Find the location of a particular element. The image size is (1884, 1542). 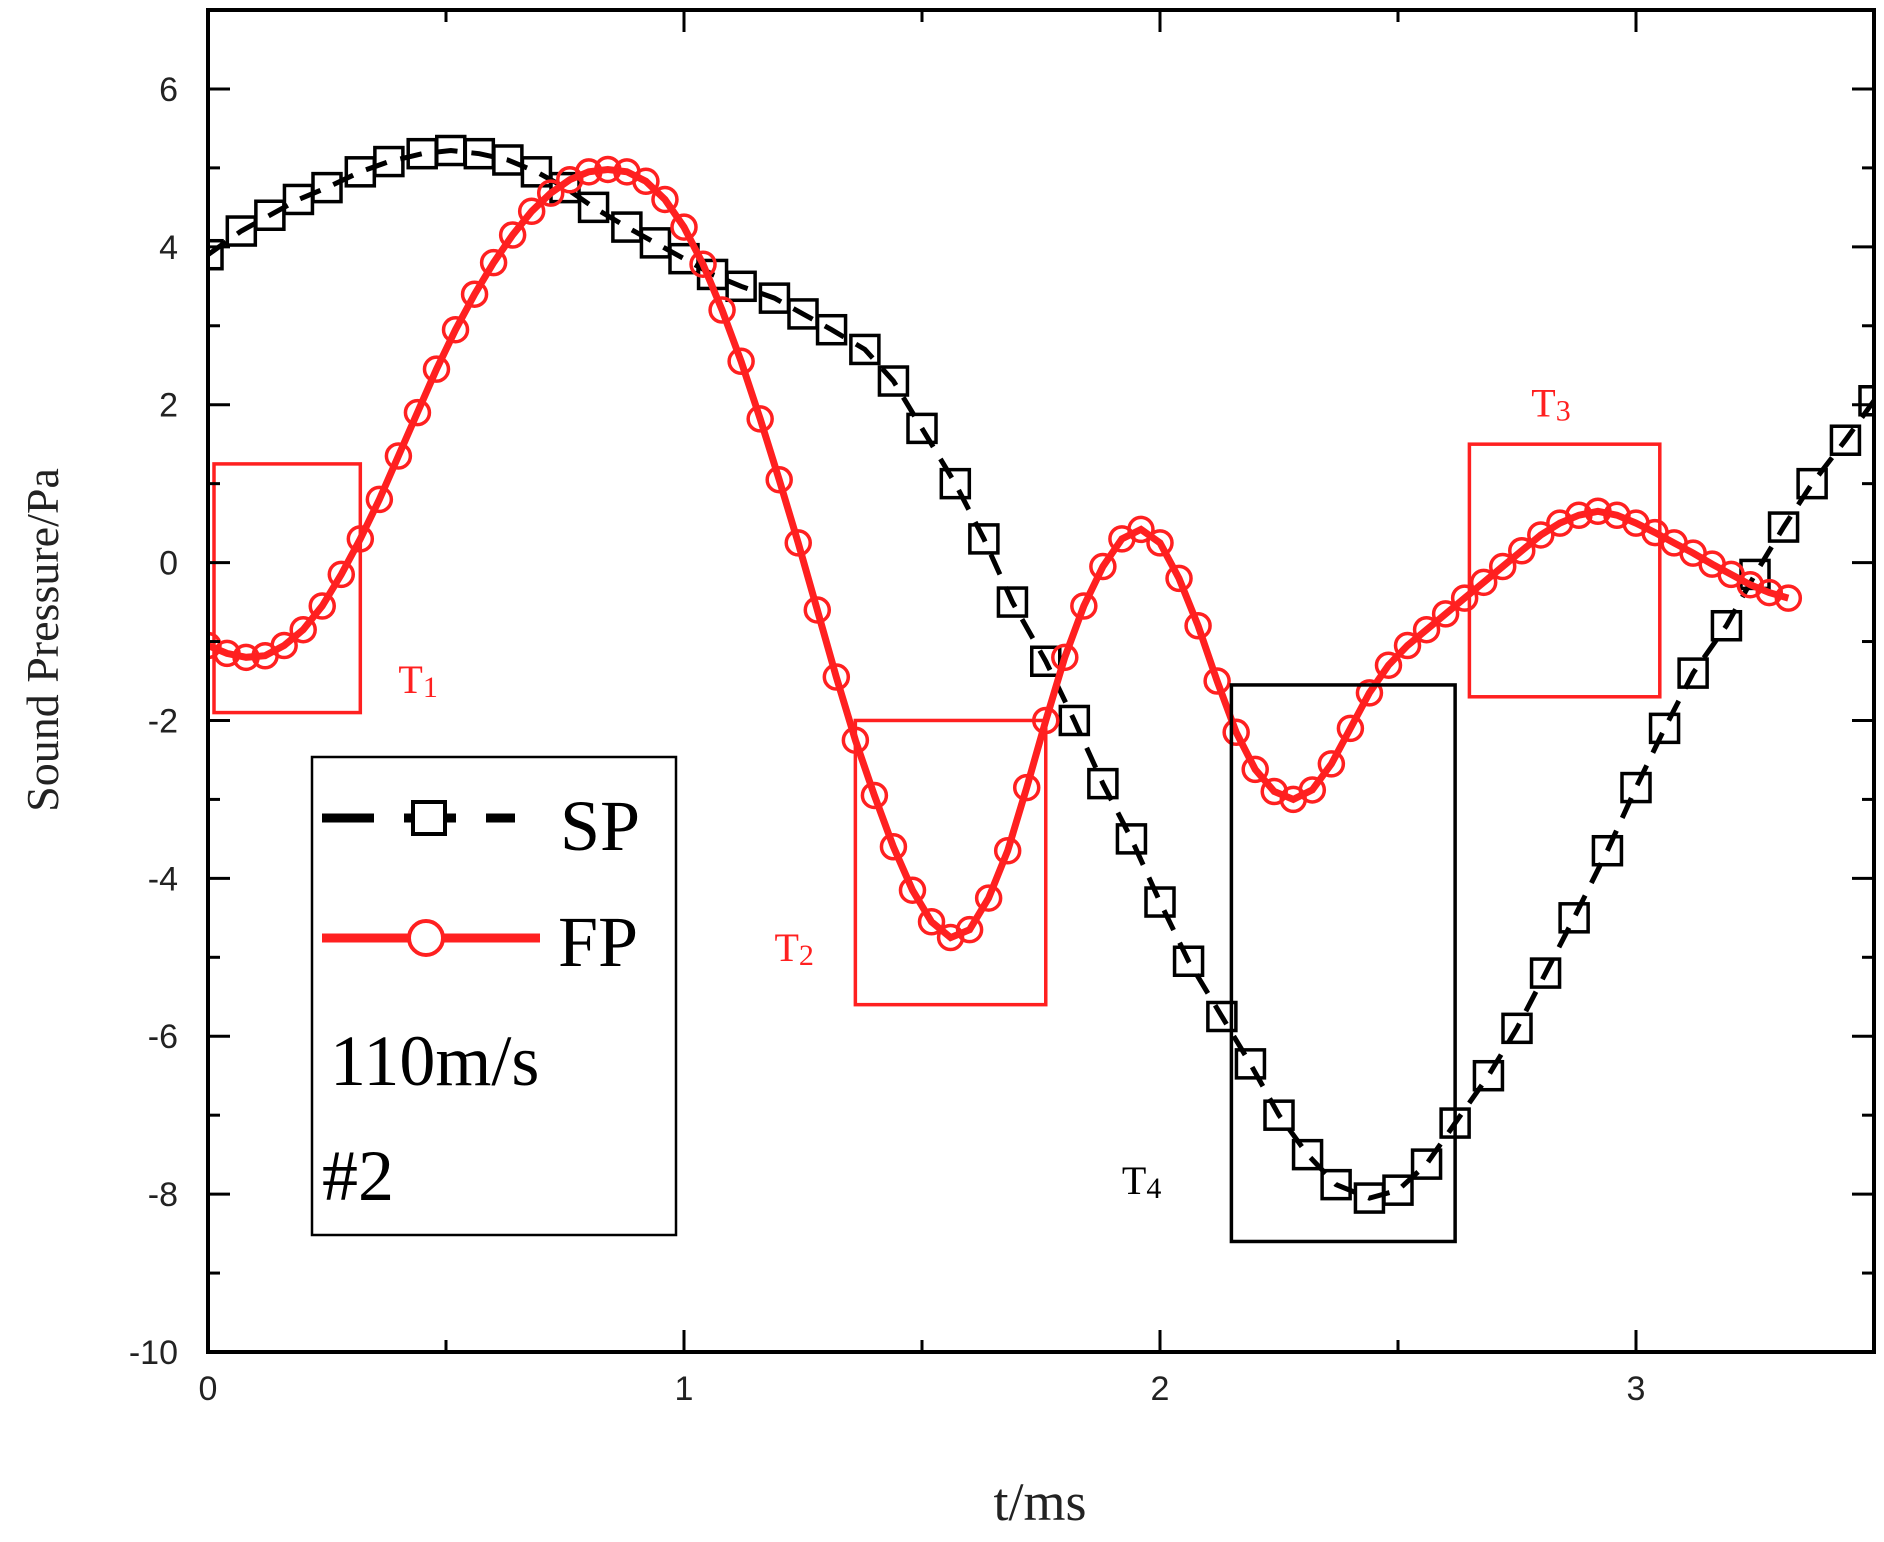

x-tick-label: 3 is located at coordinates (1636, 1389).